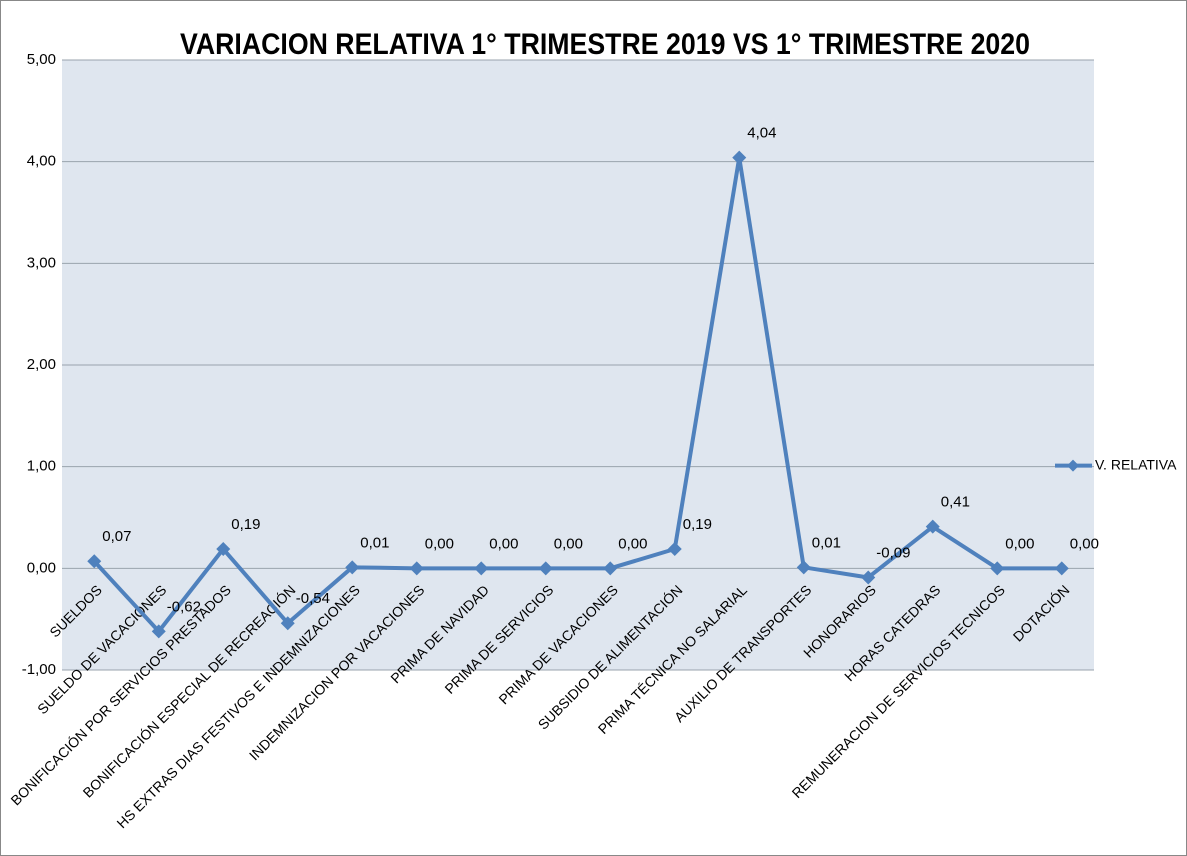  I want to click on y-tick-label: 4,00, so click(41, 161).